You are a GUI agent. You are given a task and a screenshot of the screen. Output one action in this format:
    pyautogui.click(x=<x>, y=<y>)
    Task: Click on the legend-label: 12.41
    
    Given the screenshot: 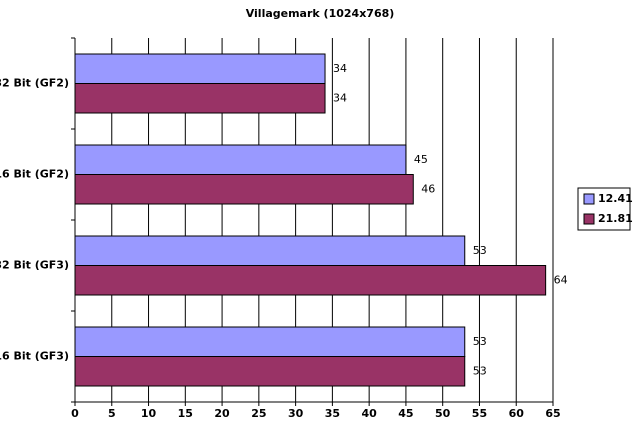 What is the action you would take?
    pyautogui.click(x=615, y=198)
    